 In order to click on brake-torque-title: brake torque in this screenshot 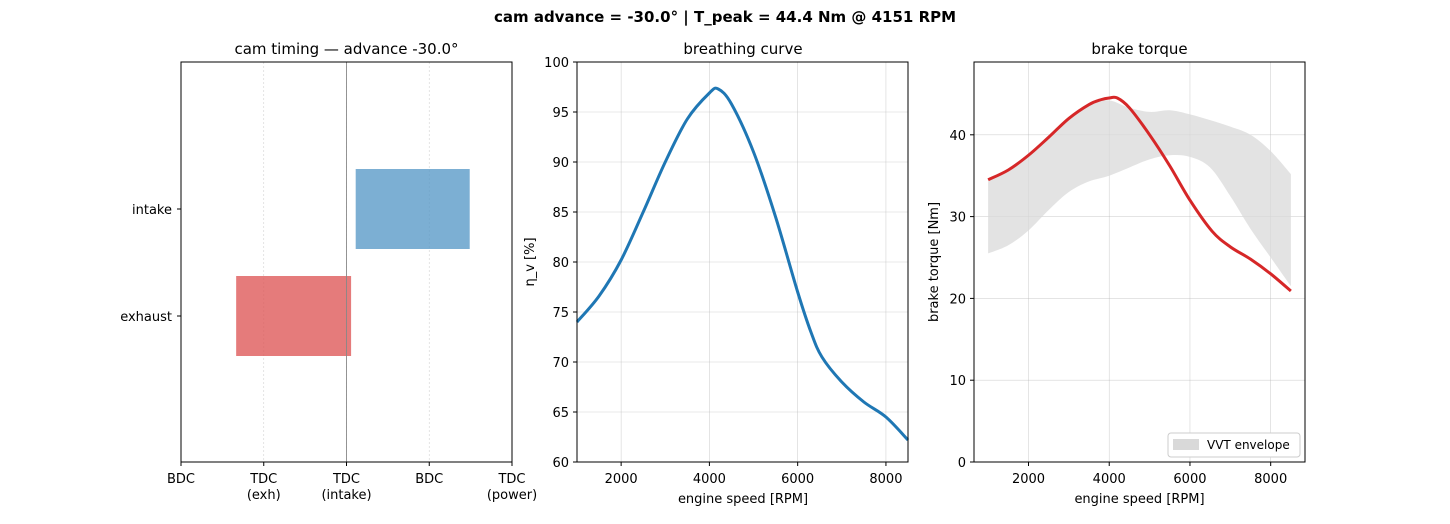, I will do `click(1139, 49)`.